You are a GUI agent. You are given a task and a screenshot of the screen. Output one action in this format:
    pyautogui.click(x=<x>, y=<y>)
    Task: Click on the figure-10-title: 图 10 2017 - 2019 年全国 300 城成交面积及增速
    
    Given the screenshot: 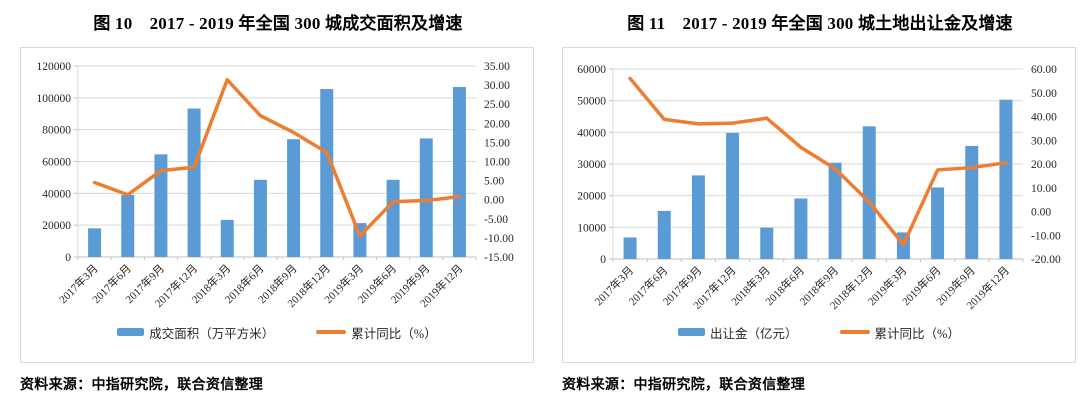 What is the action you would take?
    pyautogui.click(x=278, y=23)
    